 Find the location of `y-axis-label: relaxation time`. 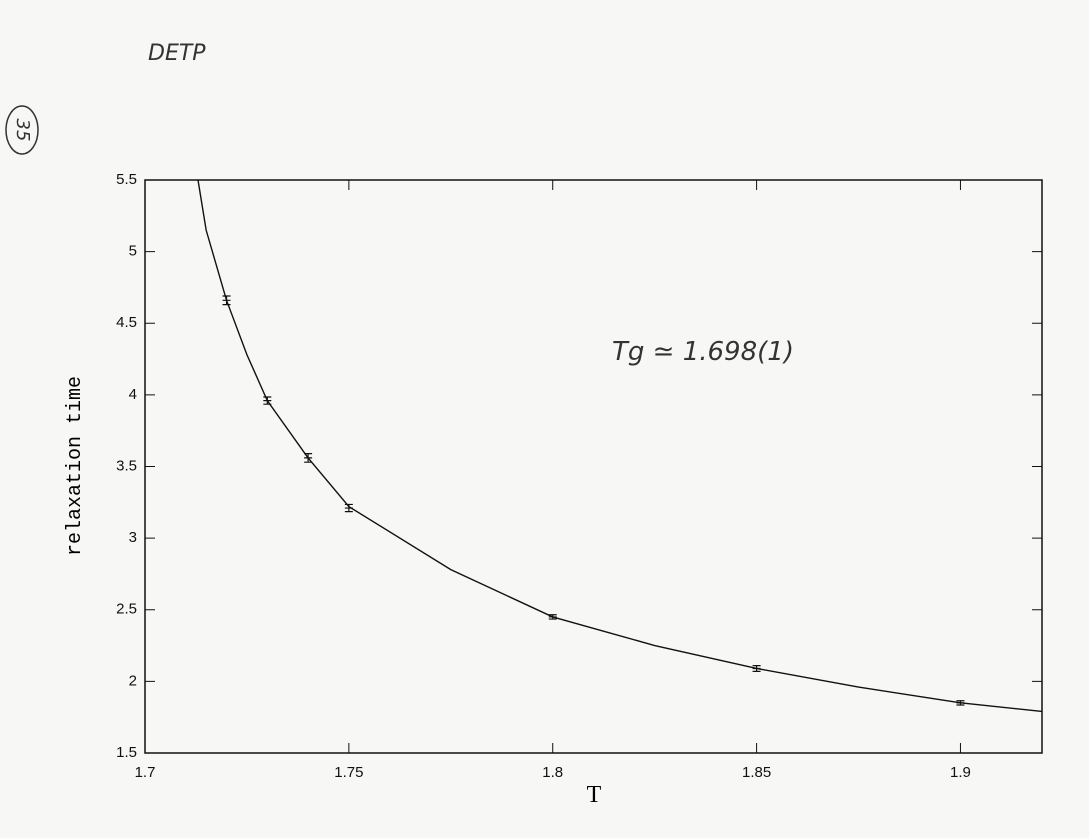

y-axis-label: relaxation time is located at coordinates (75, 466).